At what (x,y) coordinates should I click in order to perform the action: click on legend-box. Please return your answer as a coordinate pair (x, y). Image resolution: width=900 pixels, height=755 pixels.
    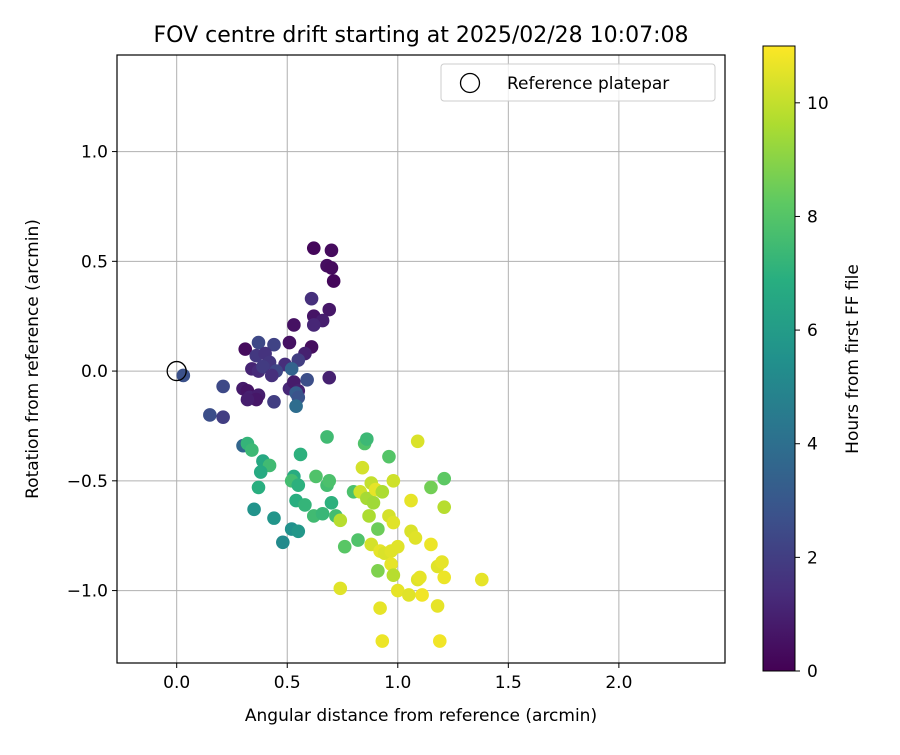
    Looking at the image, I should click on (578, 82).